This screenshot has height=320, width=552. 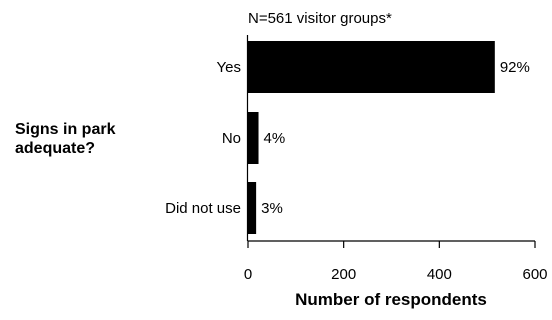 I want to click on x-tick-label-200: 200, so click(x=343, y=274).